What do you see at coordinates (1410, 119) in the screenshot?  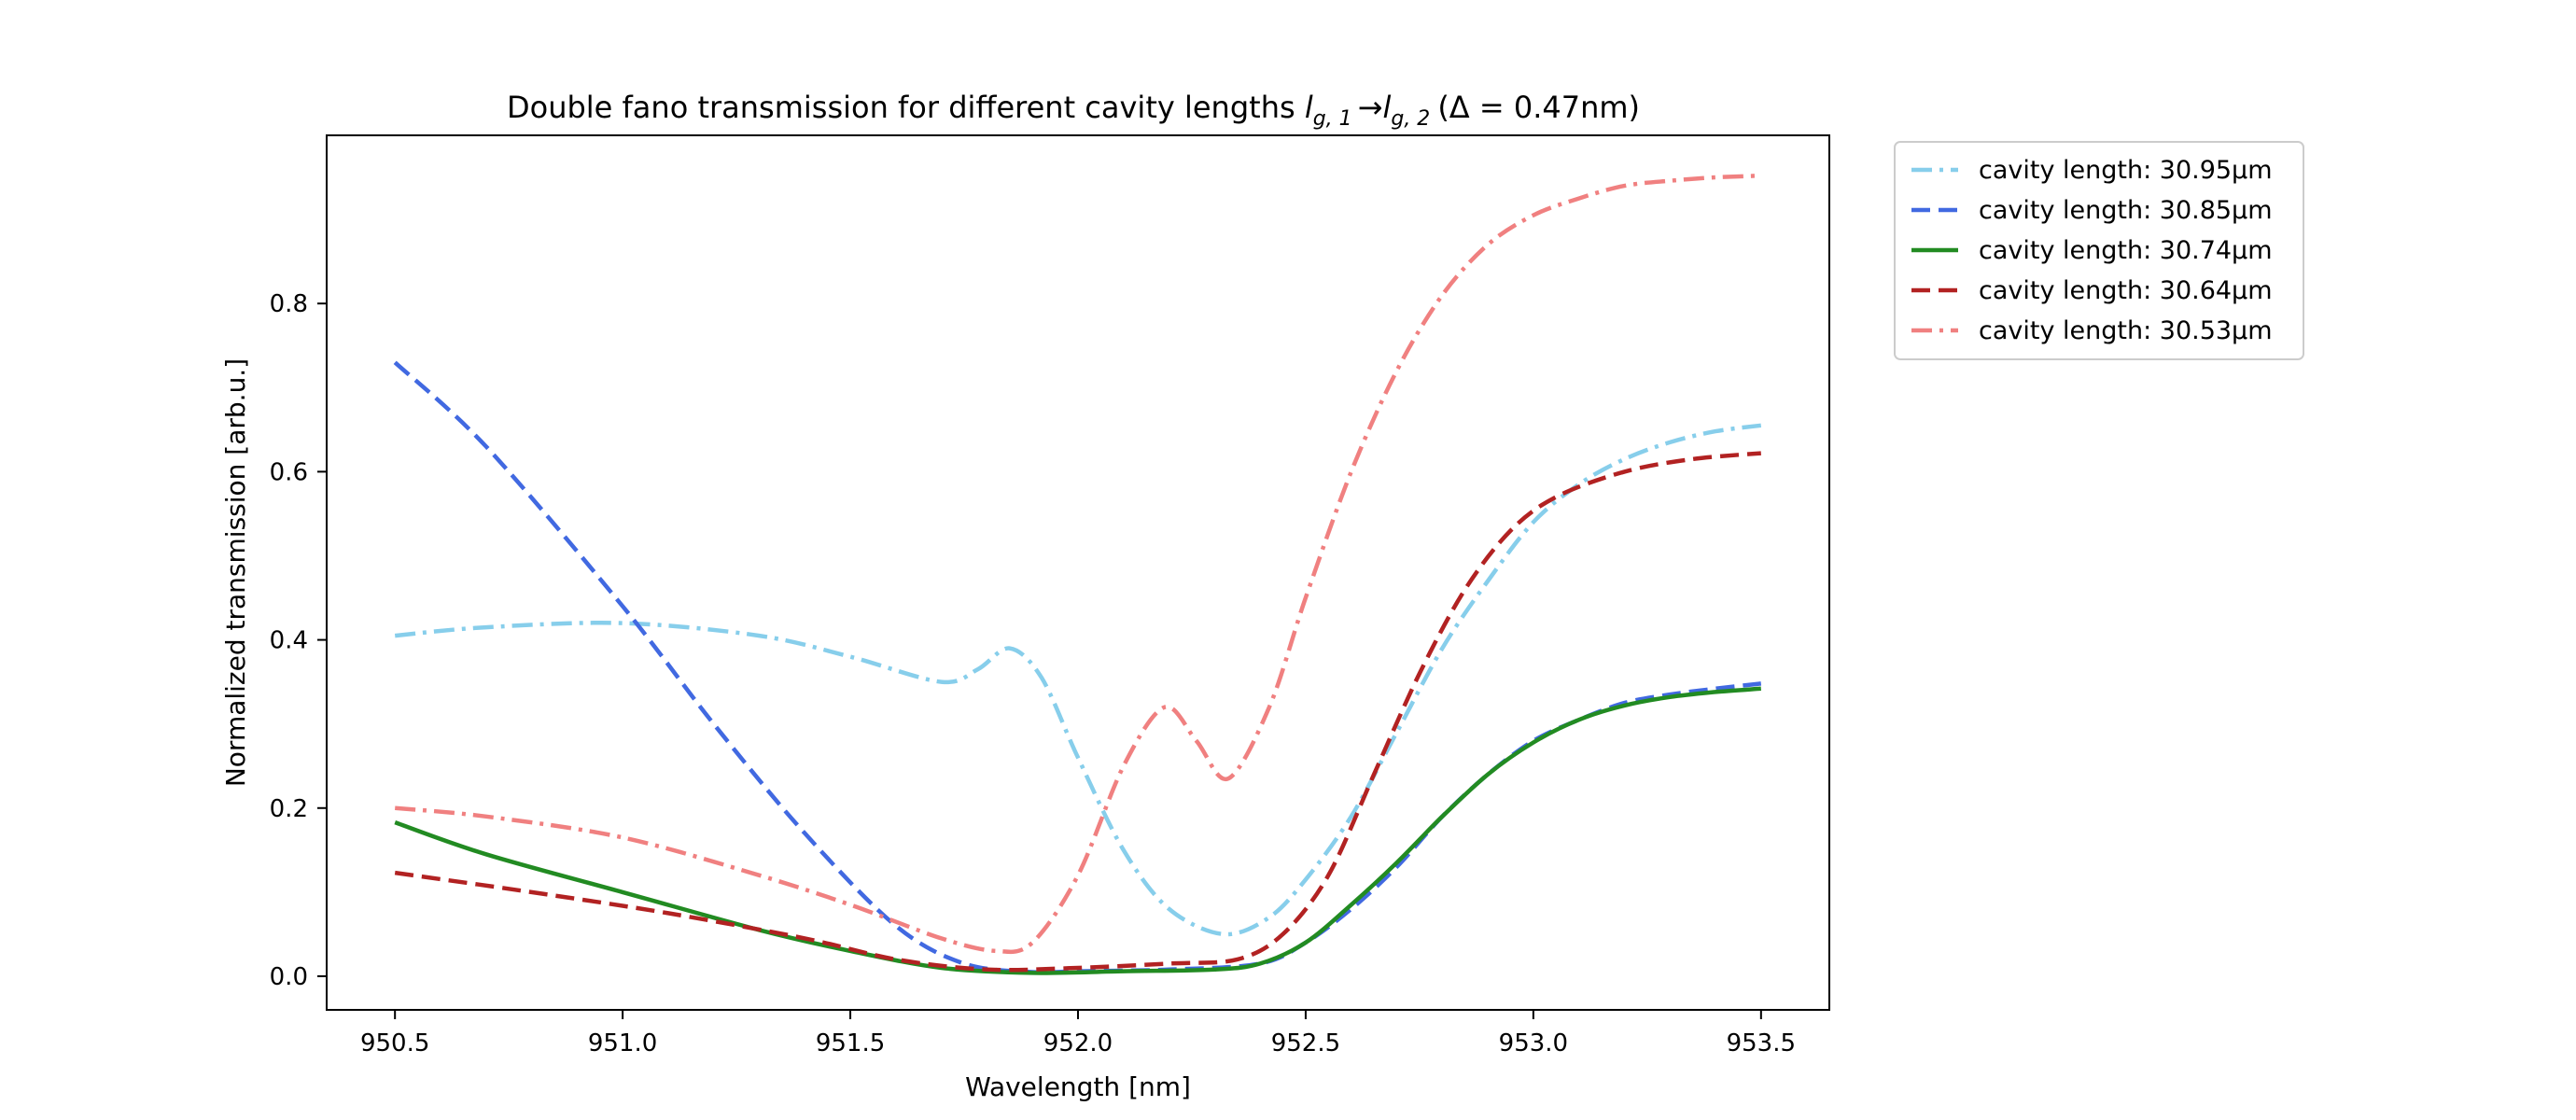 I see `chart-title-sub2: g, 2` at bounding box center [1410, 119].